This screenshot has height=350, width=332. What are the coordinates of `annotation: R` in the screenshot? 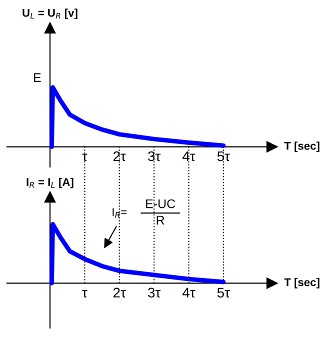 It's located at (160, 220).